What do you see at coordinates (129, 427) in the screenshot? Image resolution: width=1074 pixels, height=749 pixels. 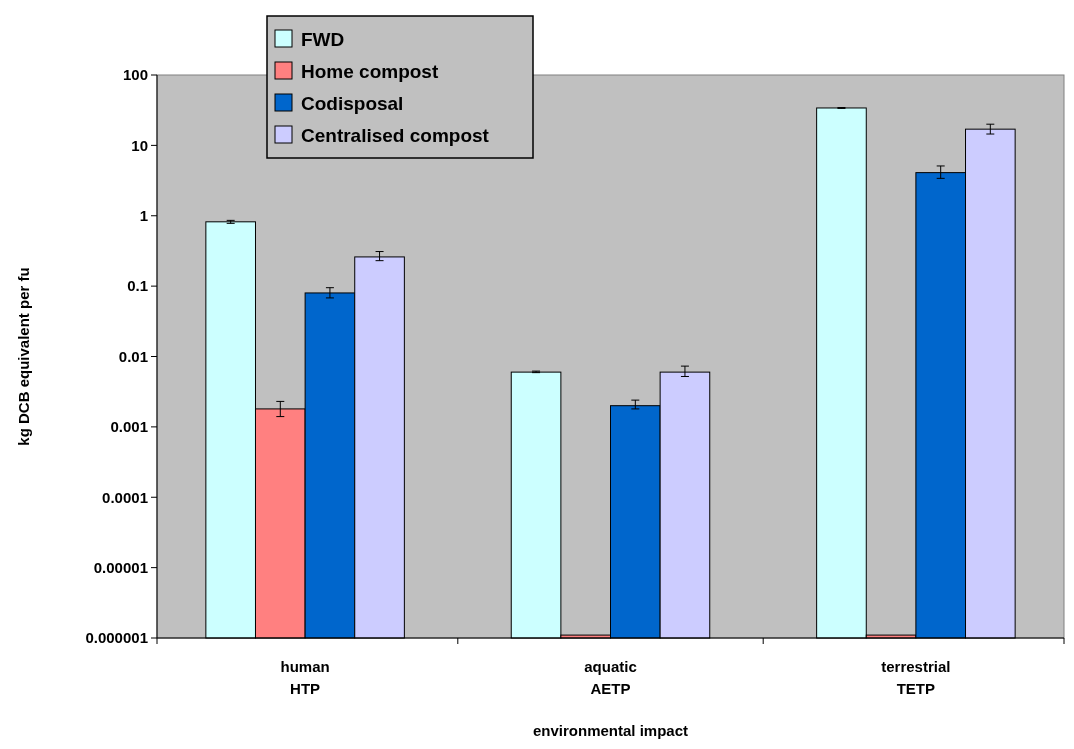 I see `y-tick-label: 0.001` at bounding box center [129, 427].